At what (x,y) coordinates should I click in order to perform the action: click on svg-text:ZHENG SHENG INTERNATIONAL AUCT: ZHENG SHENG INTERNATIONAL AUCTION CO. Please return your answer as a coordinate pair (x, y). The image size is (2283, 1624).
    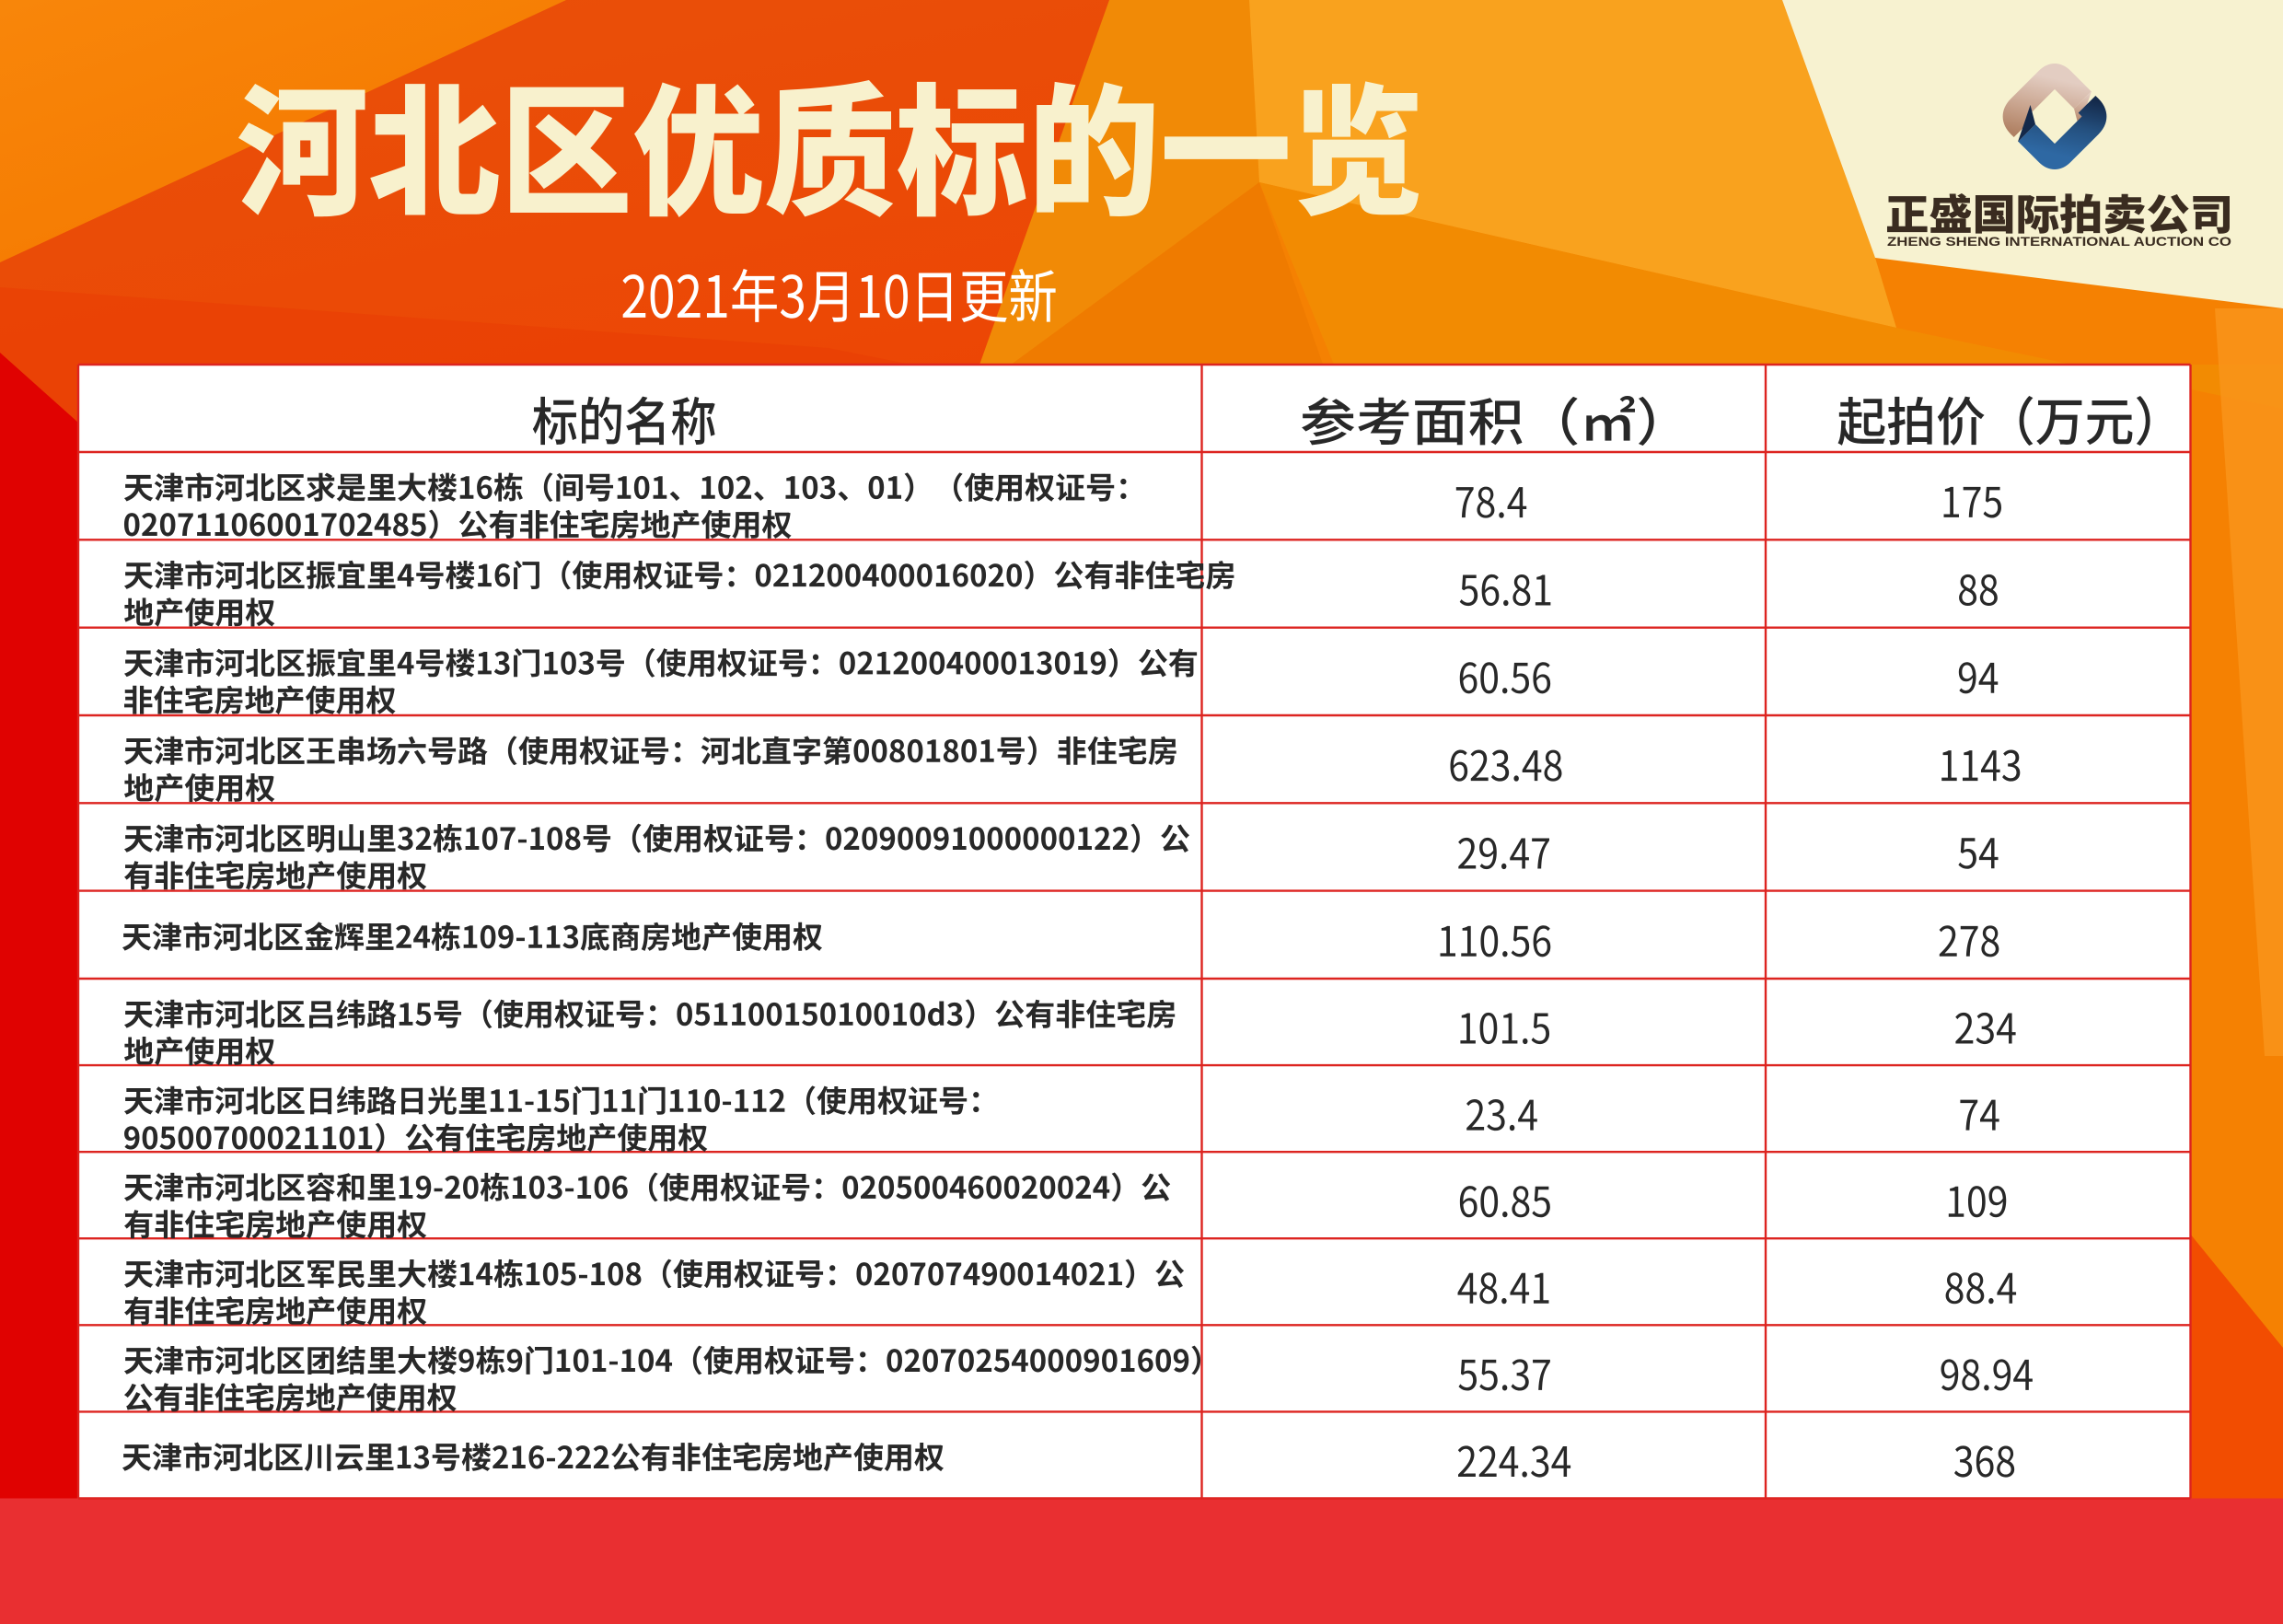
    Looking at the image, I should click on (2059, 241).